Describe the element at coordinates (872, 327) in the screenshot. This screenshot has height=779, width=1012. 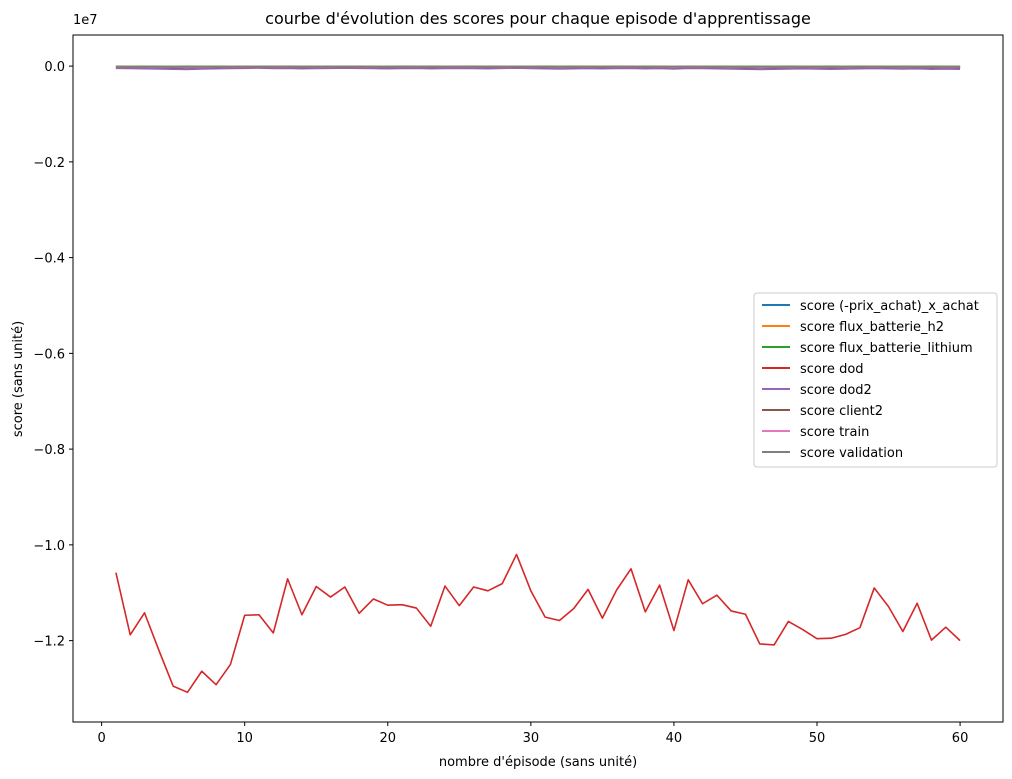
I see `legend-label: score flux_batterie_h2` at that location.